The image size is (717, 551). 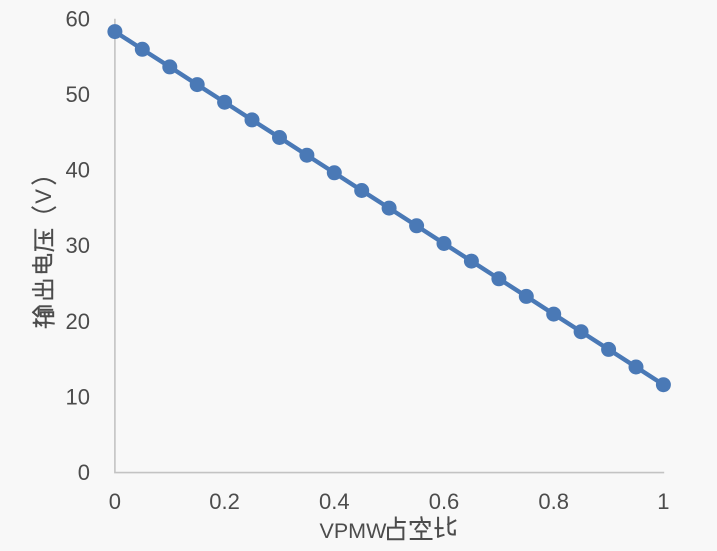 What do you see at coordinates (553, 501) in the screenshot?
I see `svg-text: 0.8` at bounding box center [553, 501].